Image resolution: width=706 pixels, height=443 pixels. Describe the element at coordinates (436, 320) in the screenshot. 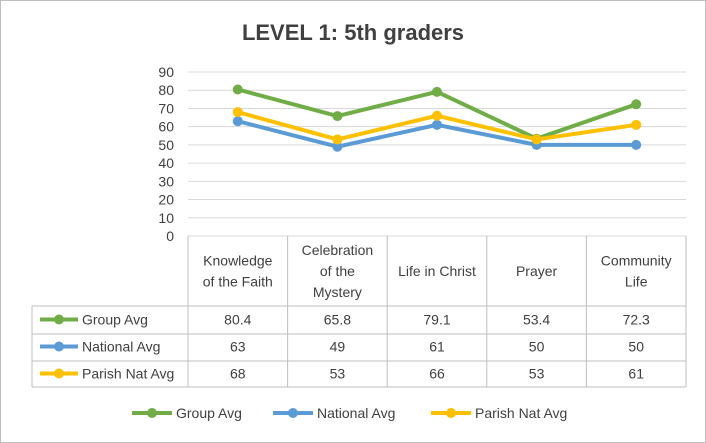

I see `table-value-cell: 79.1` at that location.